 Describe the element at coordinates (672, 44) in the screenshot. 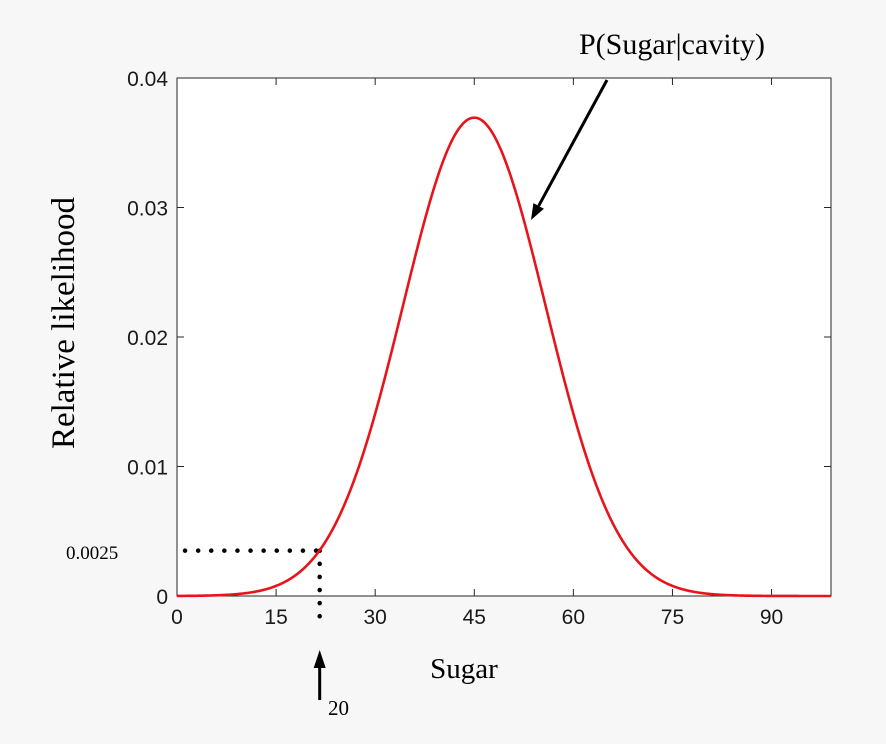

I see `curve-annotation-label: P(Sugar|cavity)` at that location.